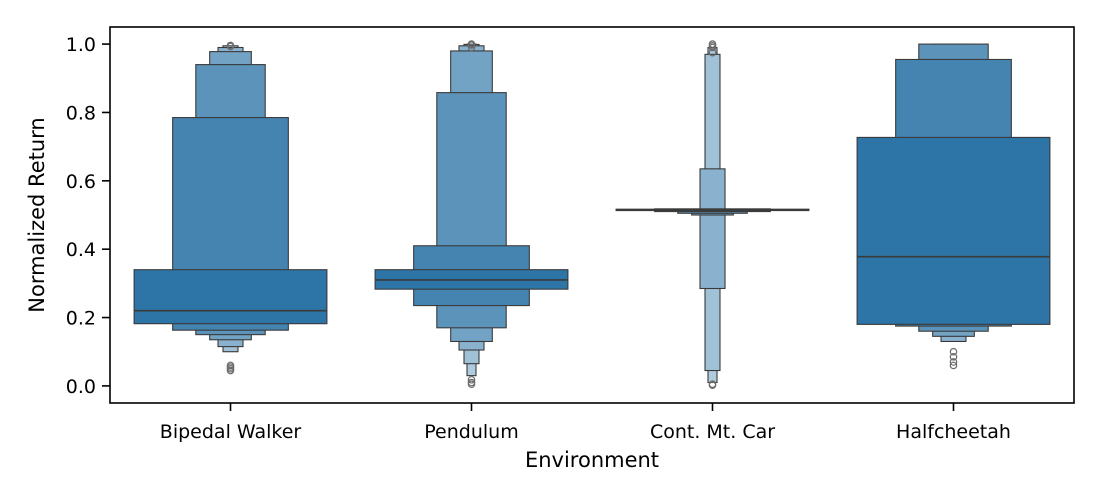 The image size is (1100, 500). I want to click on y-tick-label: 0.0, so click(81, 387).